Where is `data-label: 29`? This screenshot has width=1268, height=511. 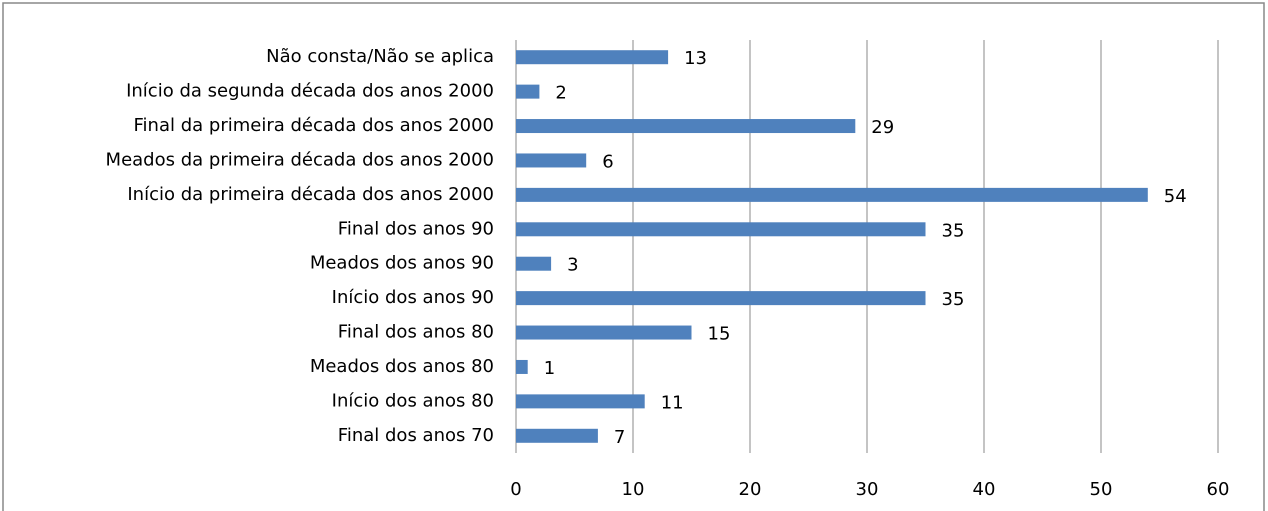
data-label: 29 is located at coordinates (882, 127).